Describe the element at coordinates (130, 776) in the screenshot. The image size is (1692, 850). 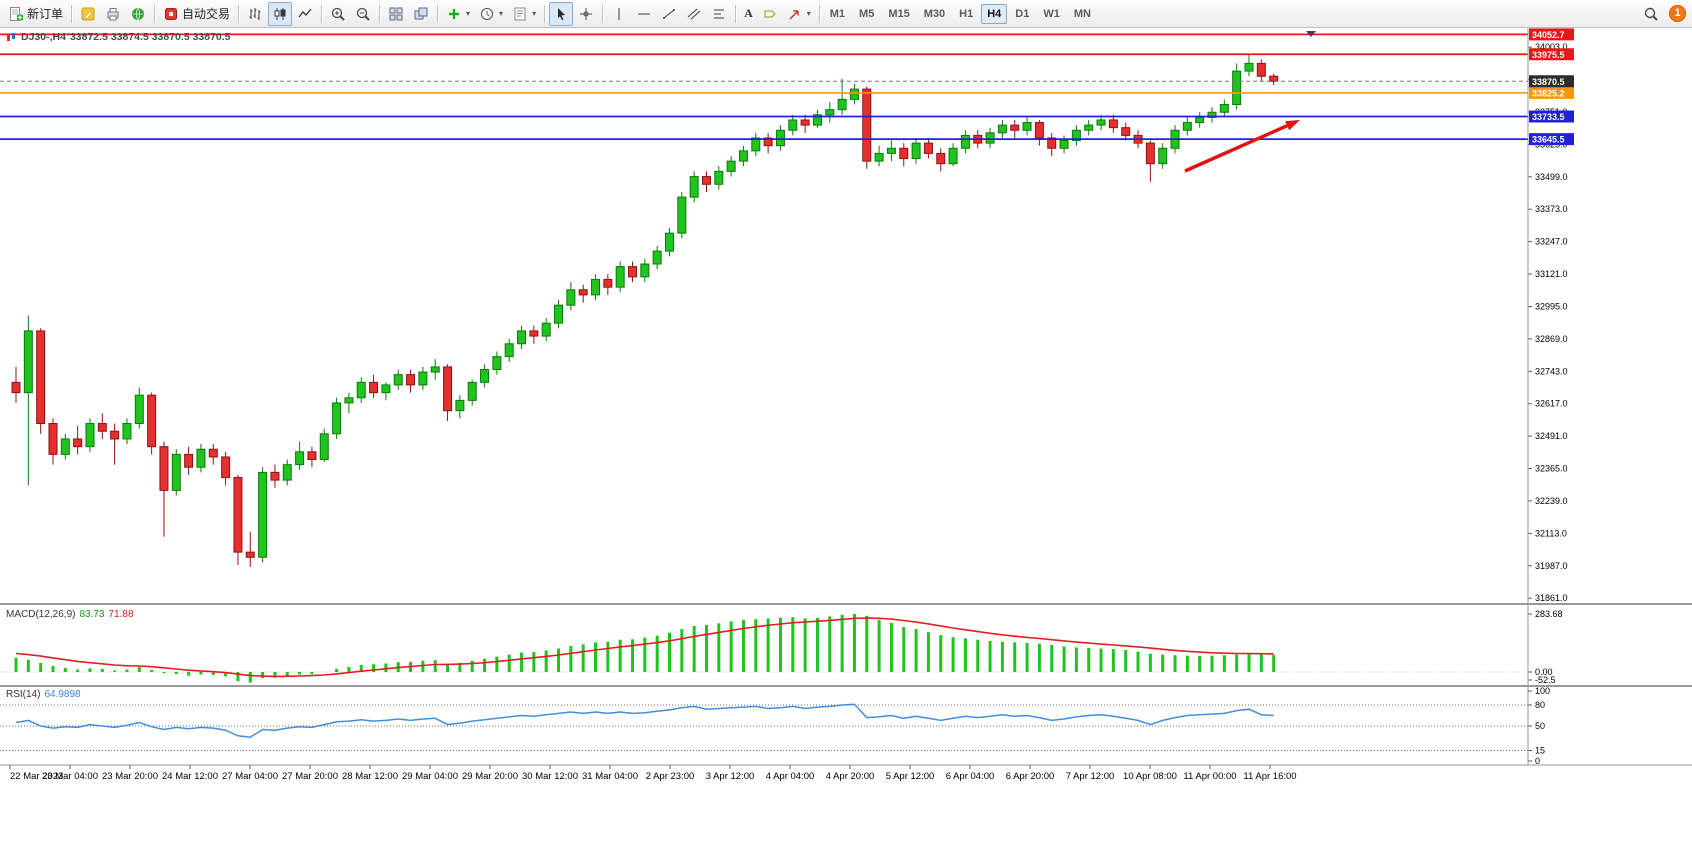
I see `svg-text: 23 Mar 20:00` at that location.